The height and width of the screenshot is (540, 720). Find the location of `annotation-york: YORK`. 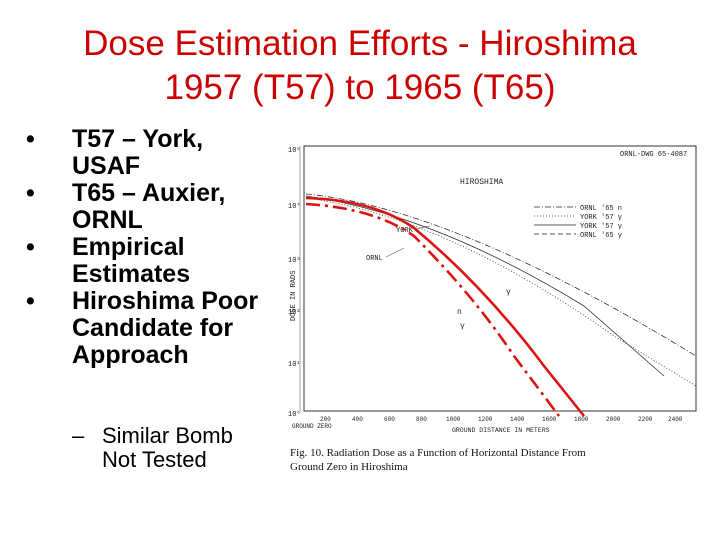

annotation-york: YORK is located at coordinates (405, 231).